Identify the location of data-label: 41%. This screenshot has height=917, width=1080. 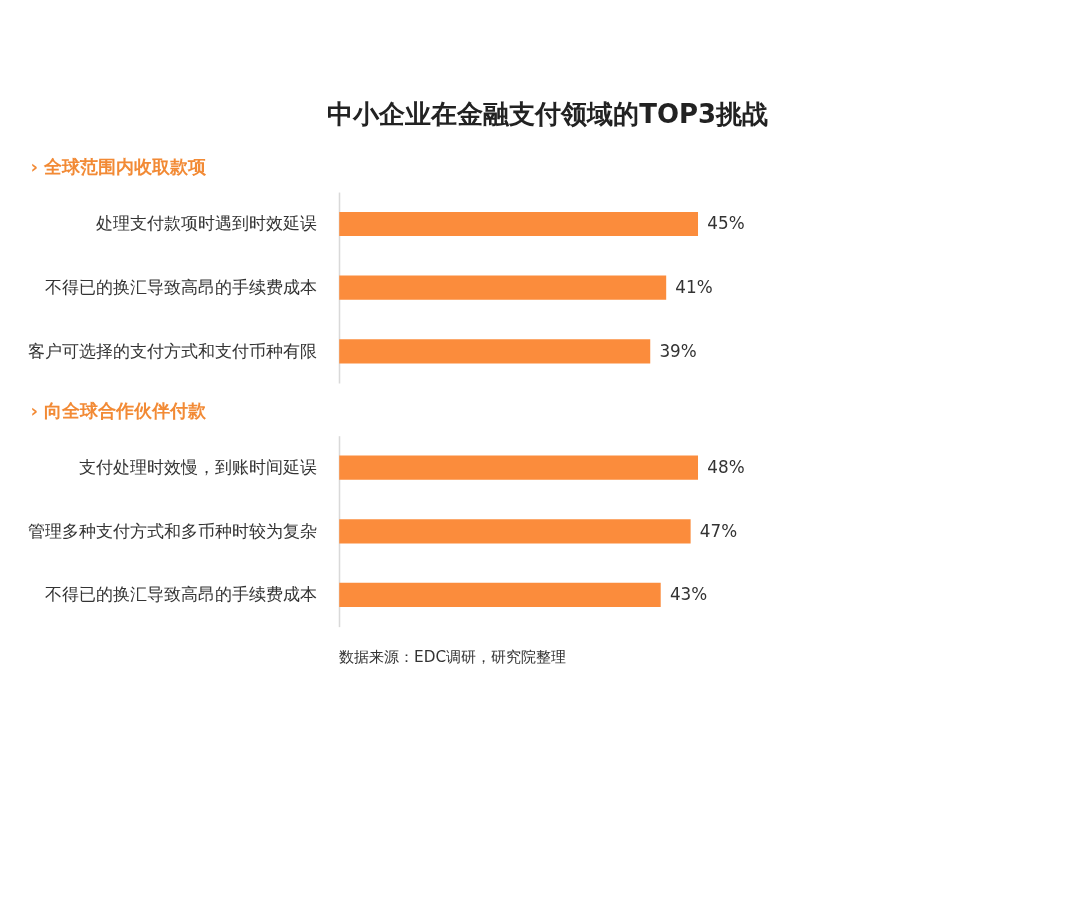
(694, 286).